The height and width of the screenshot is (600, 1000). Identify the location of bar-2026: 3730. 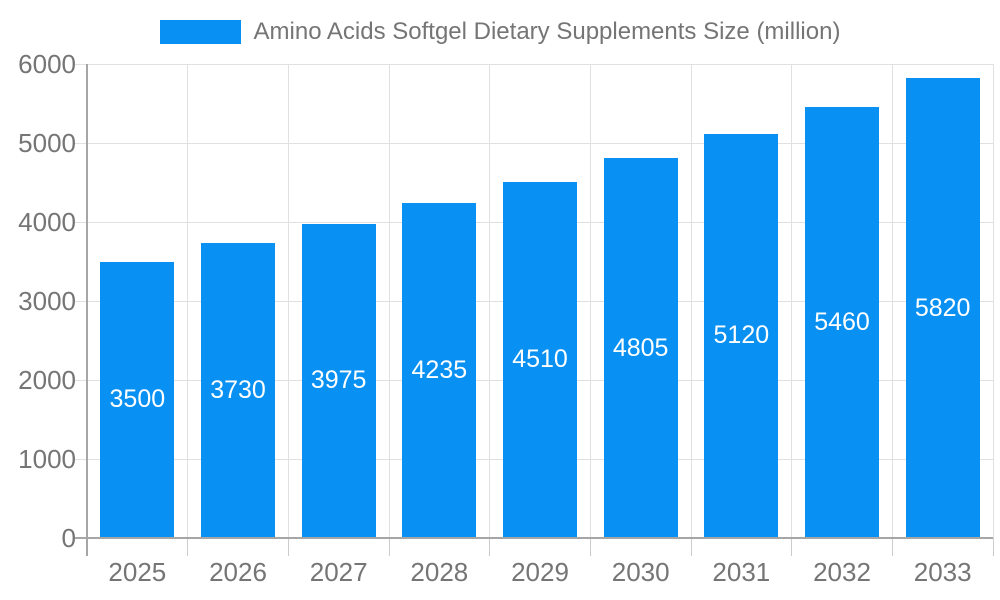
(238, 390).